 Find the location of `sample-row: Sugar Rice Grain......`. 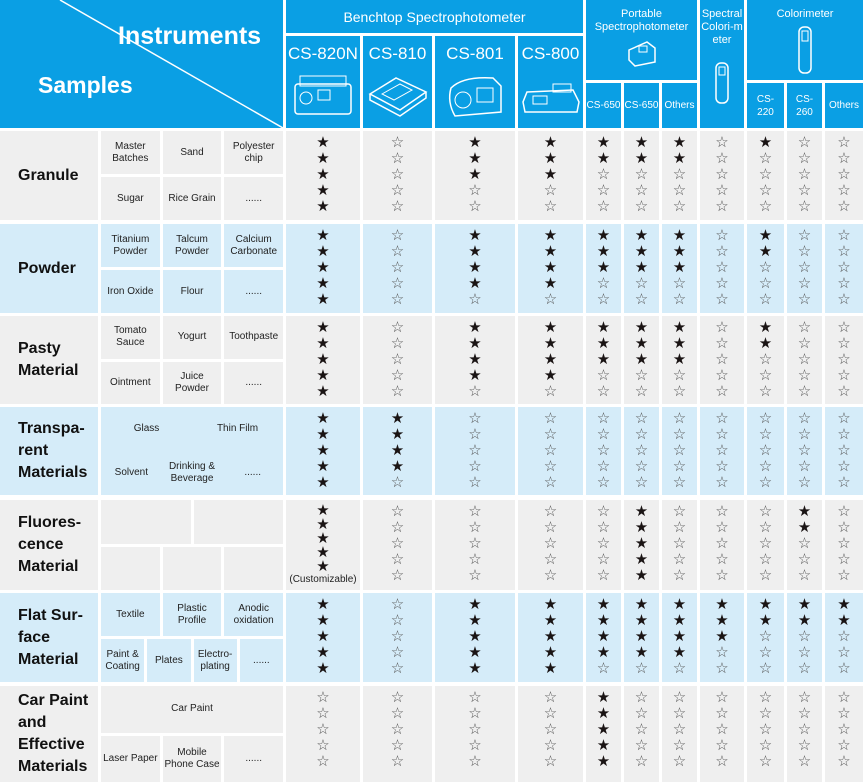

sample-row: Sugar Rice Grain...... is located at coordinates (192, 198).